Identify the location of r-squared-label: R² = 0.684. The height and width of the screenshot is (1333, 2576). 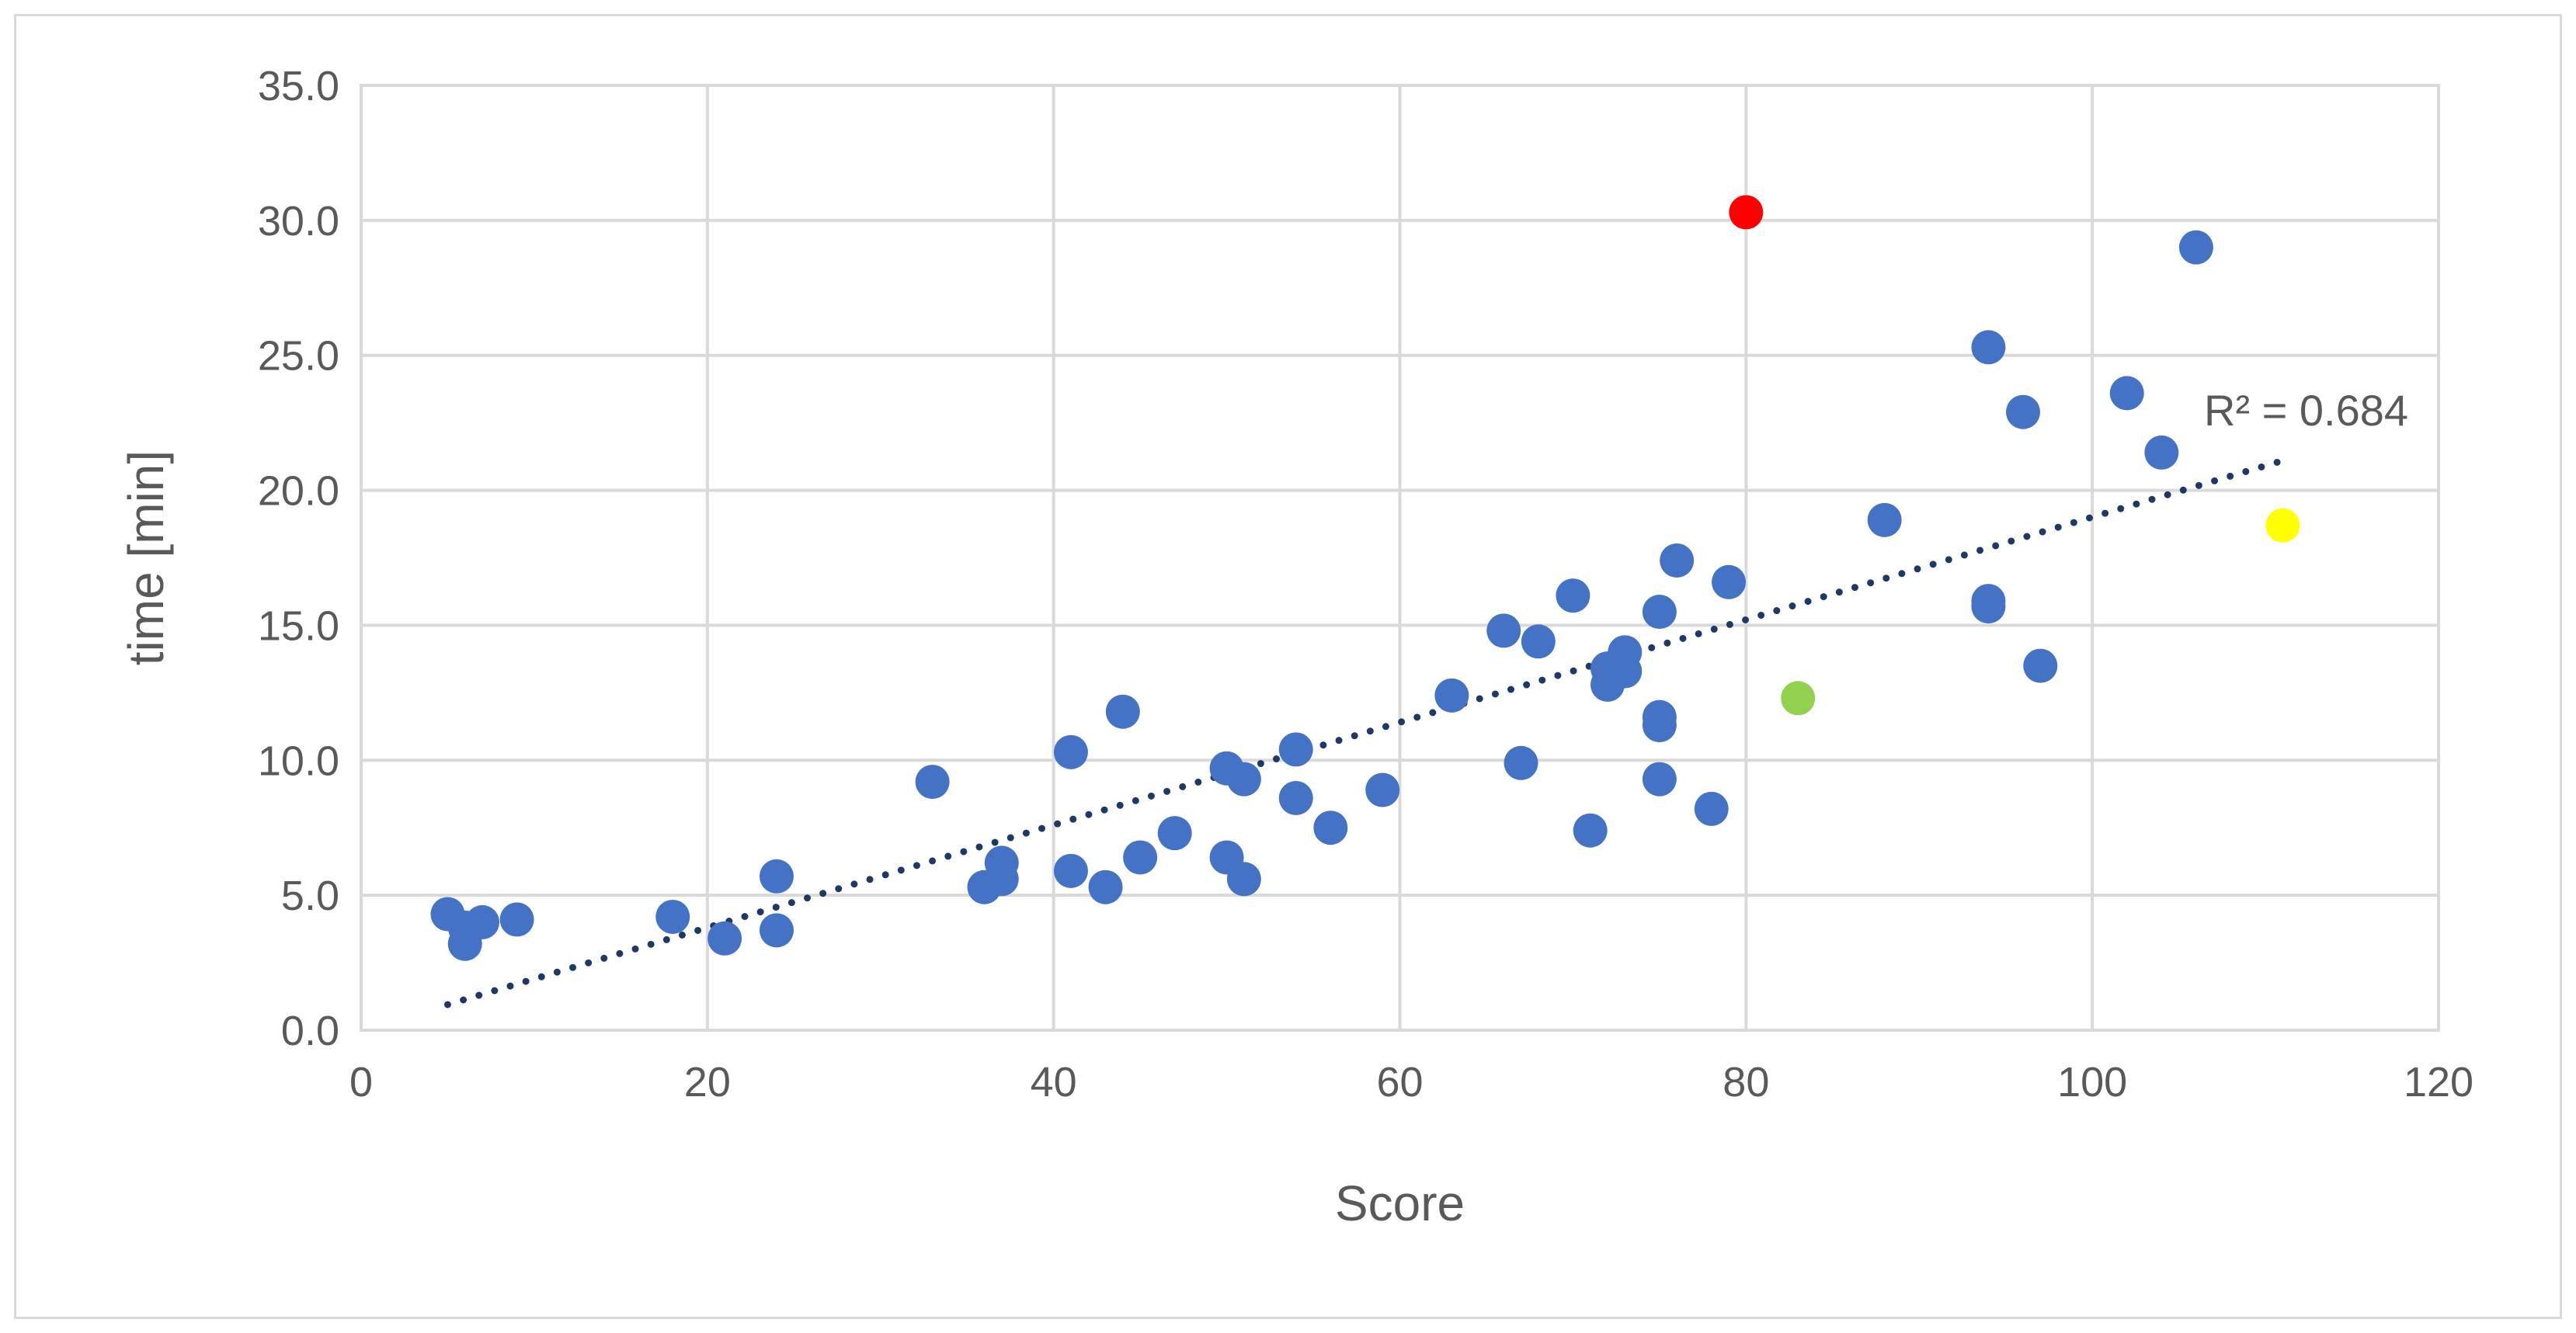
(2306, 410).